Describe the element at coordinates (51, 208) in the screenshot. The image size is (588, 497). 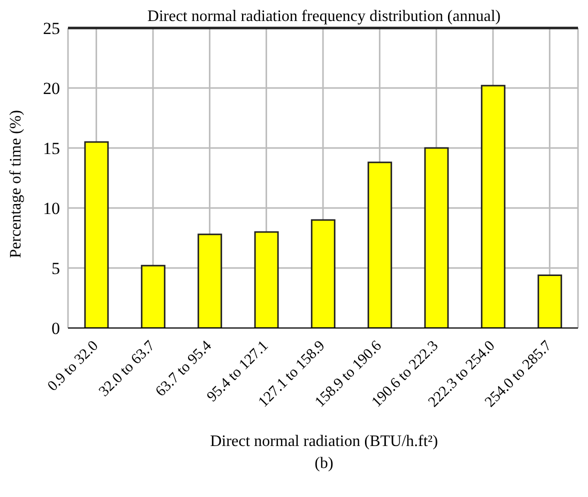
I see `y-tick-label: 10` at that location.